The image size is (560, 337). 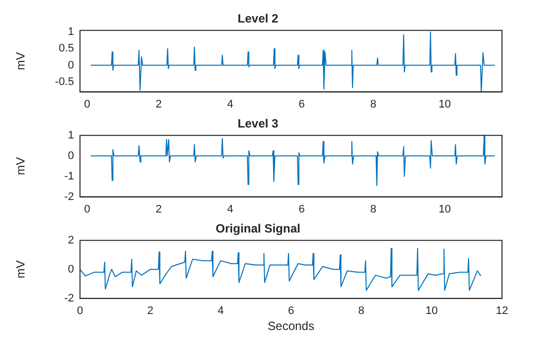 I want to click on chart-title: Level 3, so click(x=258, y=123).